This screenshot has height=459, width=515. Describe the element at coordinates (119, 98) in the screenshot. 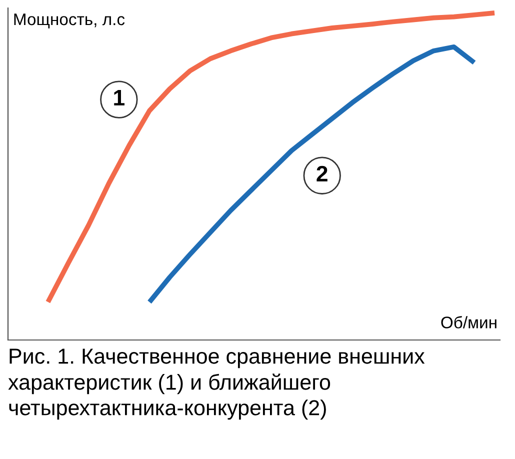

I see `series-label: 1` at that location.